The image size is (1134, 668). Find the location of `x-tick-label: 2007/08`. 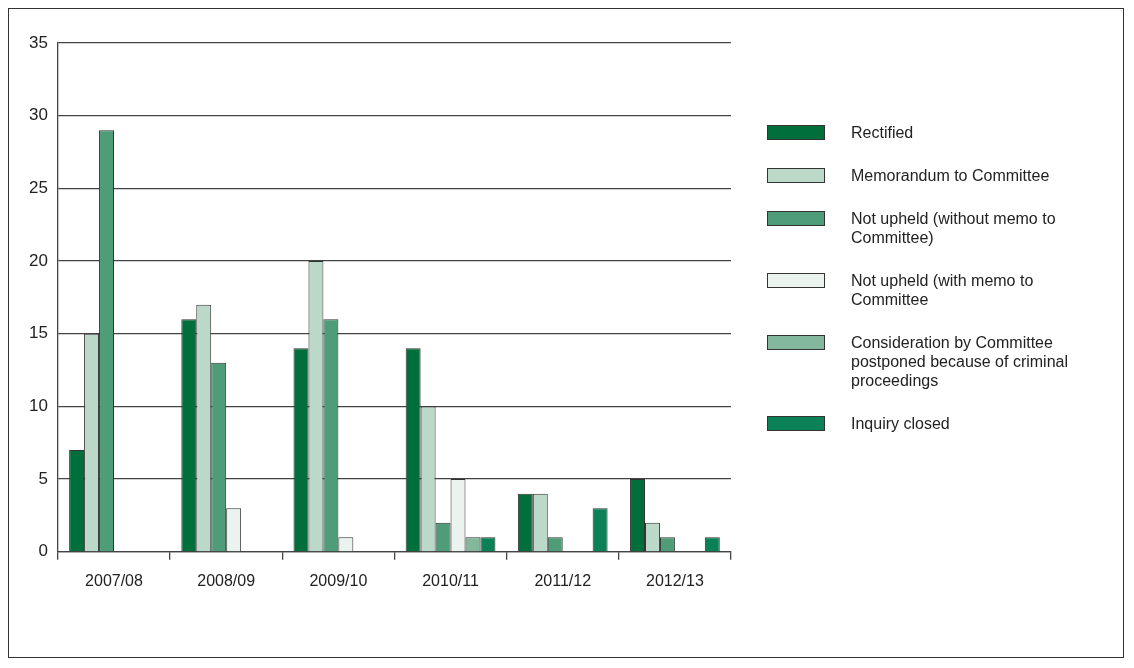

x-tick-label: 2007/08 is located at coordinates (114, 580).